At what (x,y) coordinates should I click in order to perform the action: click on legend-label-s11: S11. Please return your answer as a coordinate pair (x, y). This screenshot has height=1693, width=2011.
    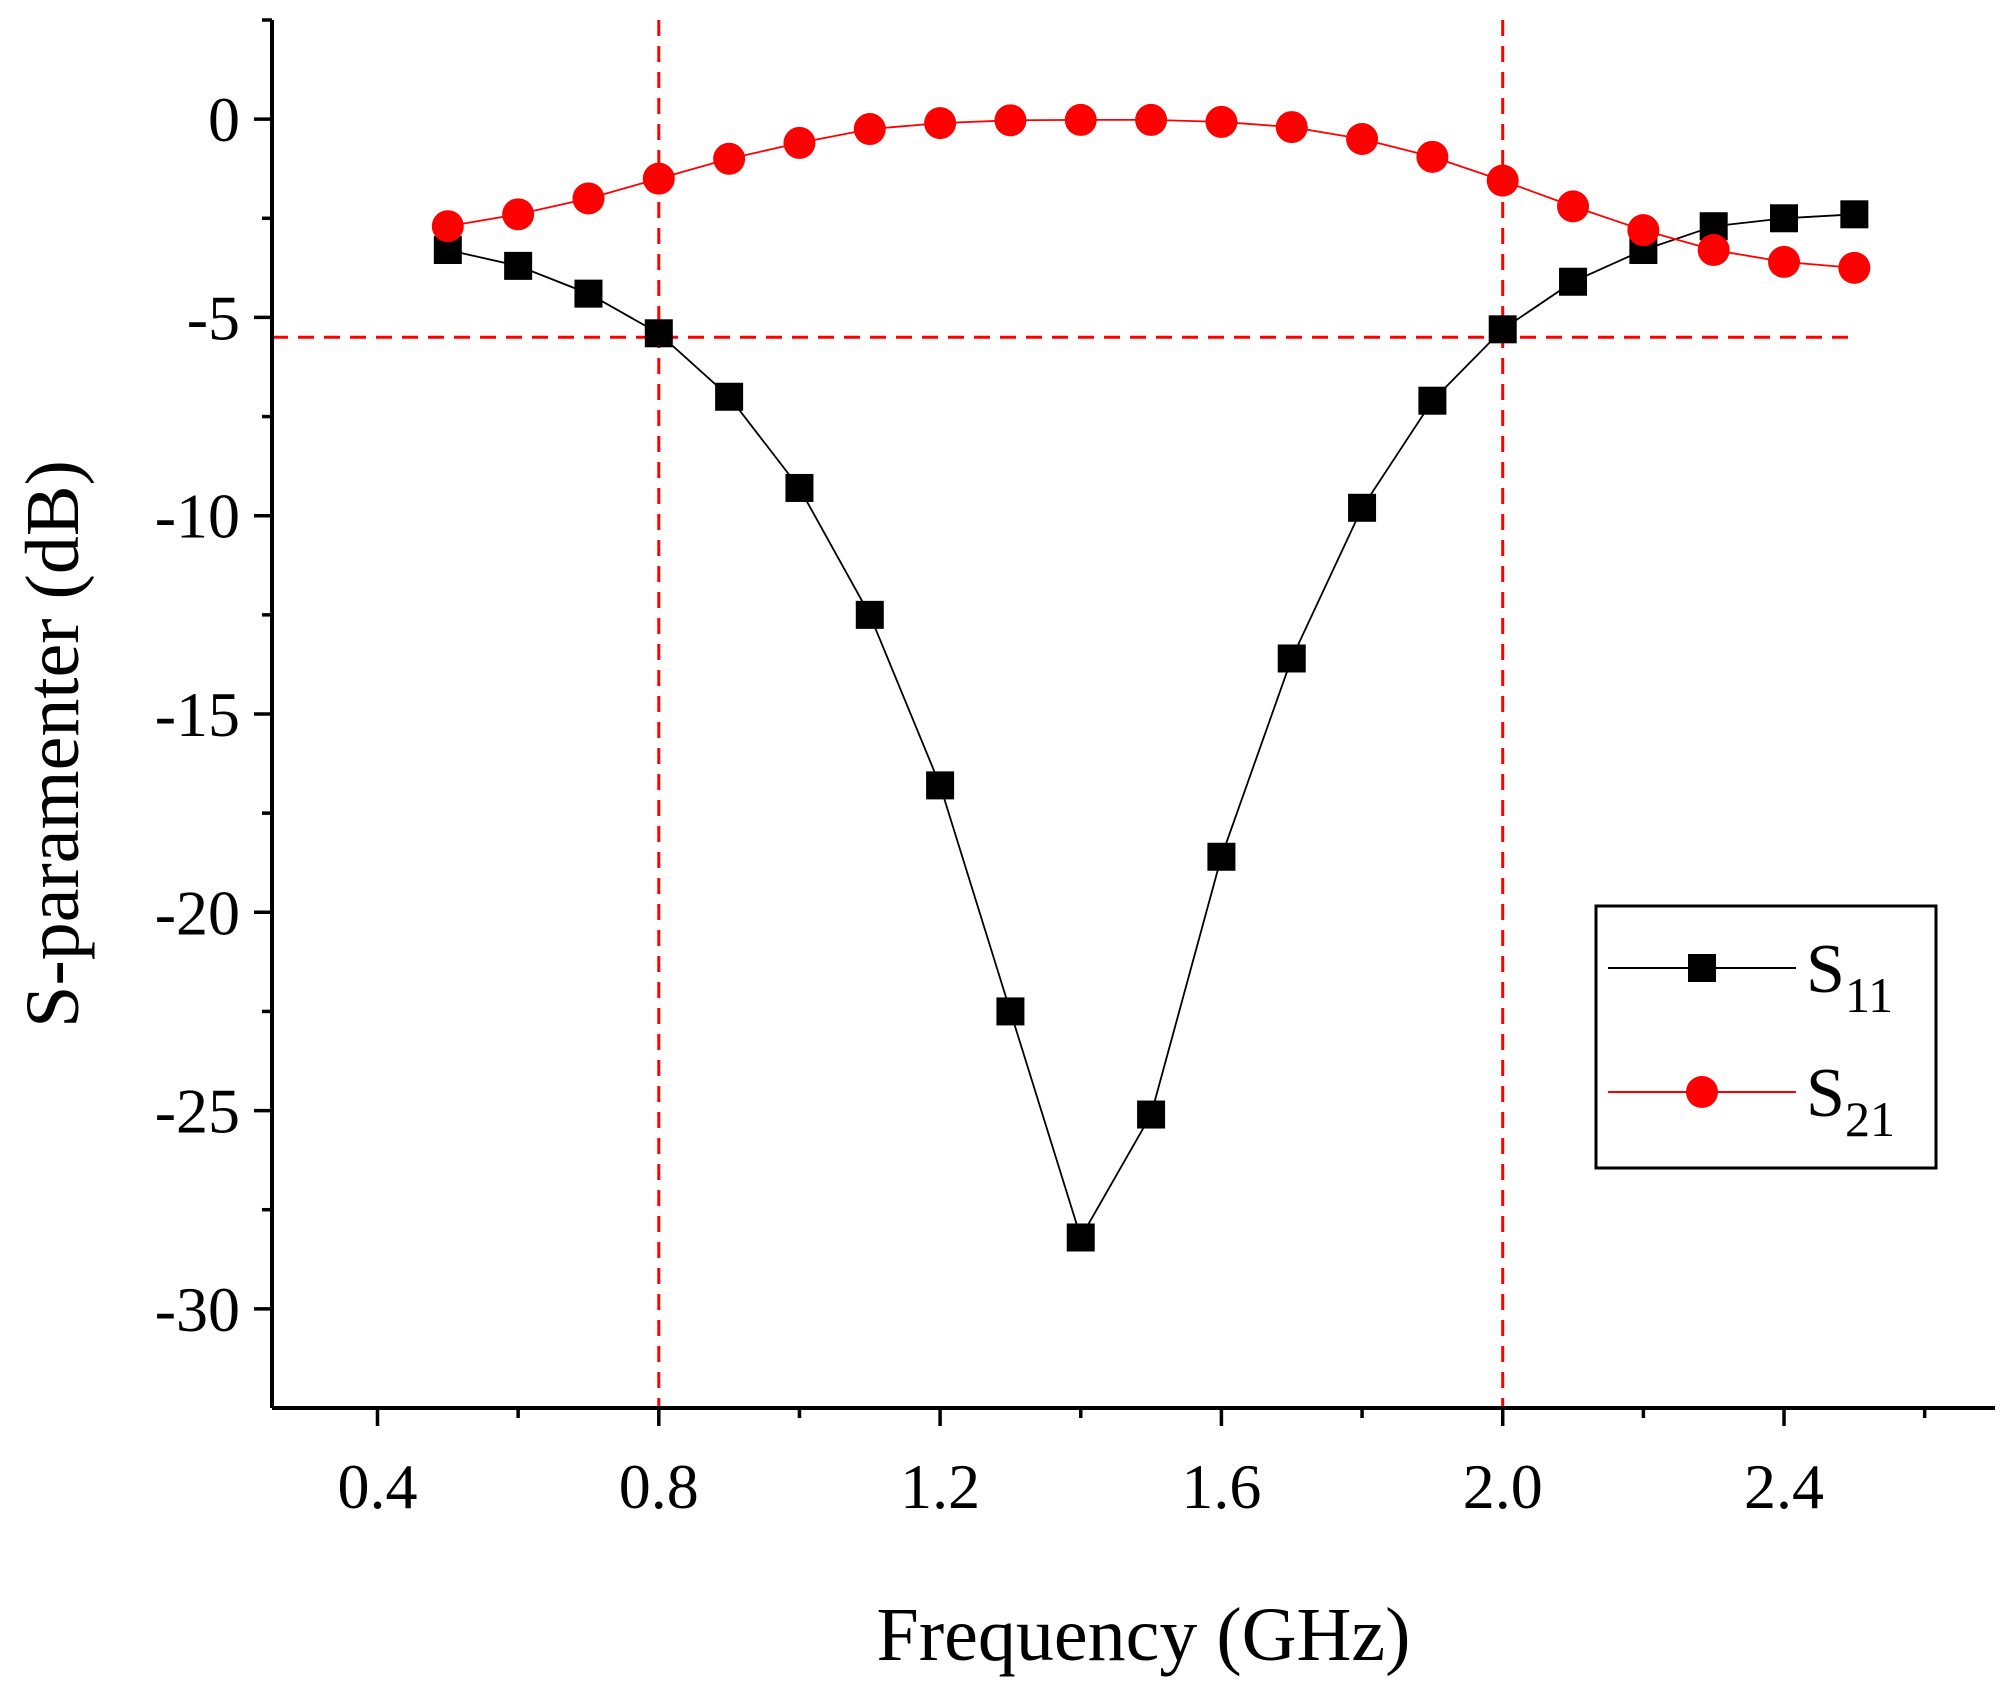
    Looking at the image, I should click on (1849, 977).